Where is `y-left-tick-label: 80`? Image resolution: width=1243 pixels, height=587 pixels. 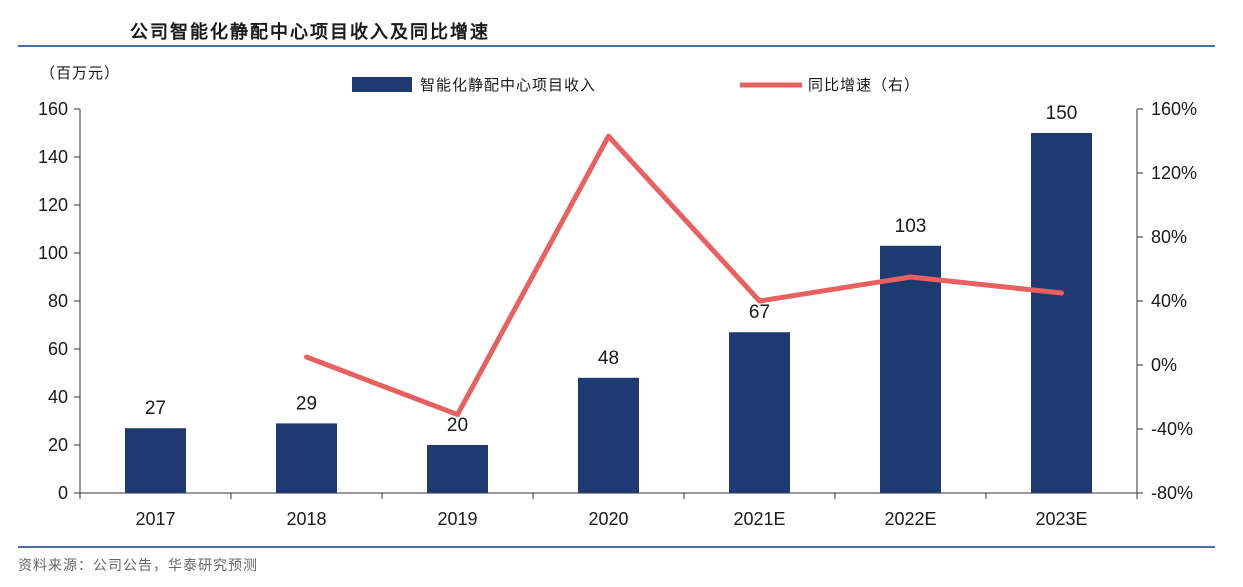 y-left-tick-label: 80 is located at coordinates (58, 301).